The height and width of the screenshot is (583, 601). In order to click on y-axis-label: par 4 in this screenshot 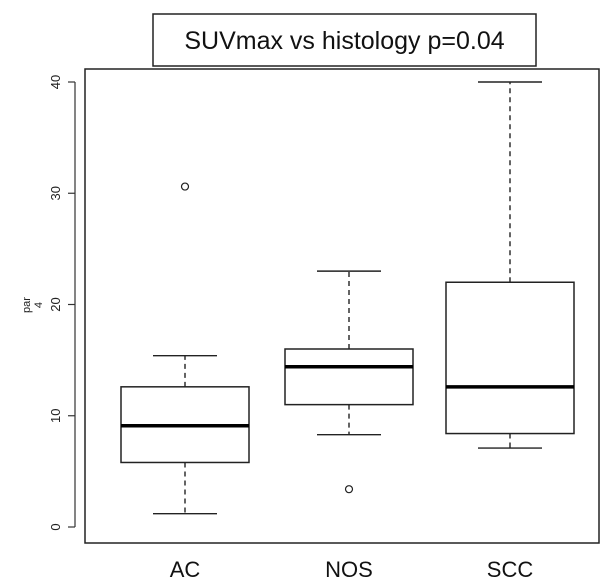, I will do `click(33, 305)`.